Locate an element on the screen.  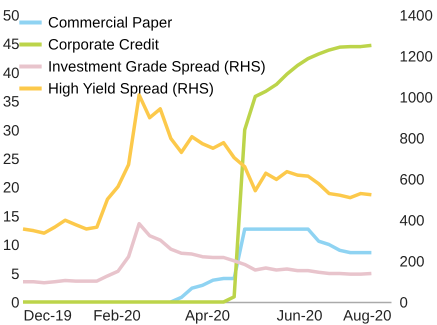
x-tick-label: Dec-19 is located at coordinates (48, 316).